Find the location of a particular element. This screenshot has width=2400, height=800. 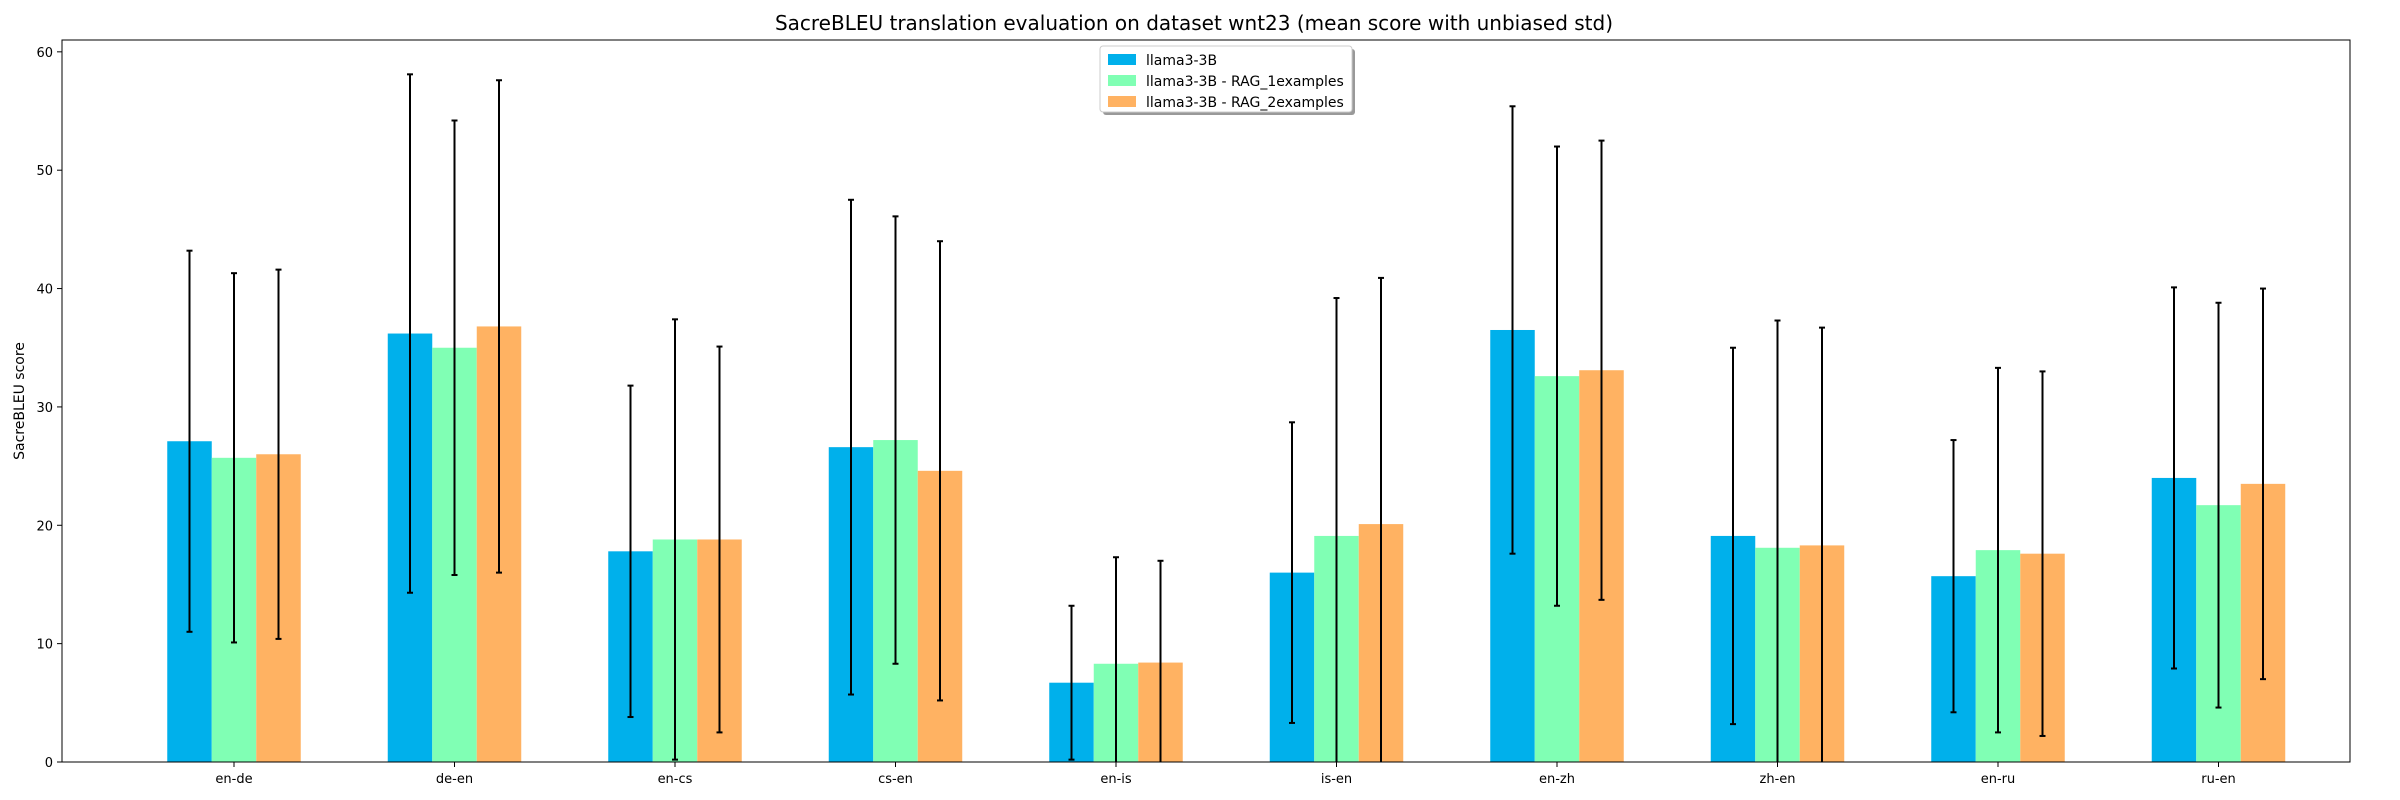

y-axis: 0 10 20 30 40 50 60 is located at coordinates (49, 408).